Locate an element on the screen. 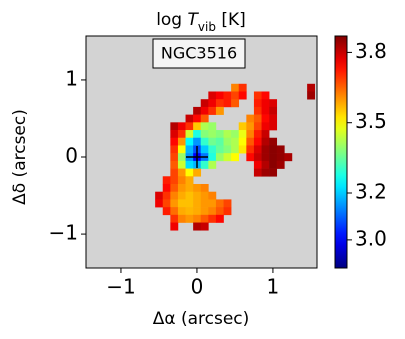  x-tick-label: 1 is located at coordinates (273, 287).